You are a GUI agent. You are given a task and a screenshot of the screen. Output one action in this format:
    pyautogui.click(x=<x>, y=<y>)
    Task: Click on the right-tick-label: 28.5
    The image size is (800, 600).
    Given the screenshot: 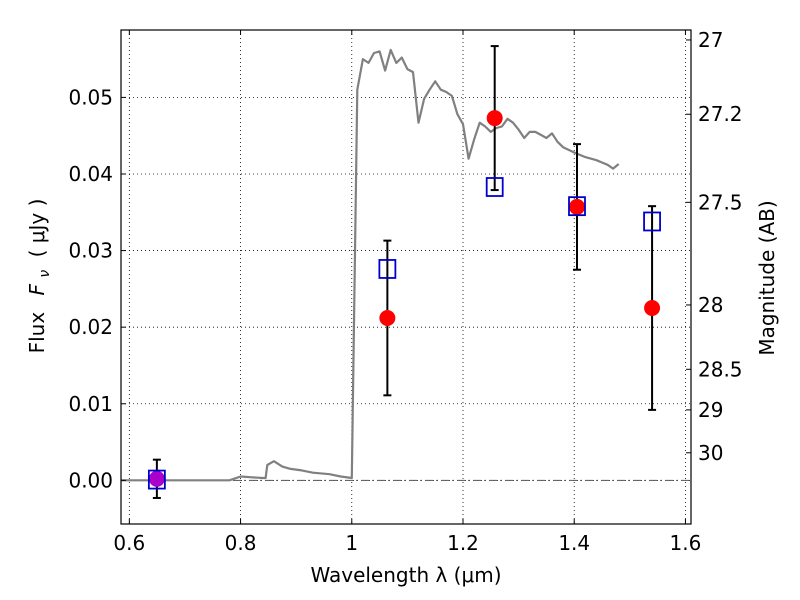 What is the action you would take?
    pyautogui.click(x=720, y=369)
    